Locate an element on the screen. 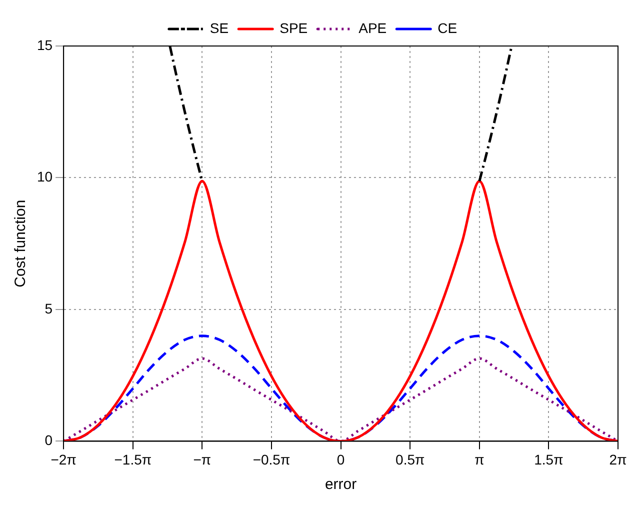 This screenshot has width=642, height=508. x-tick-label: 0 is located at coordinates (340, 459).